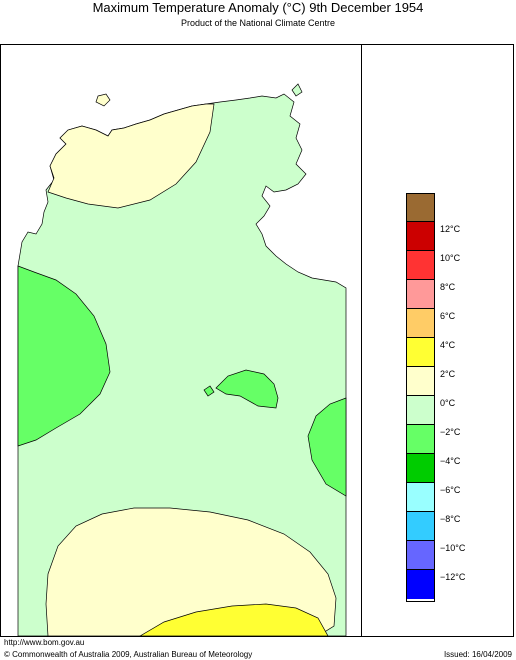  What do you see at coordinates (258, 23) in the screenshot?
I see `map-subtitle: Product of the National Climate Centre` at bounding box center [258, 23].